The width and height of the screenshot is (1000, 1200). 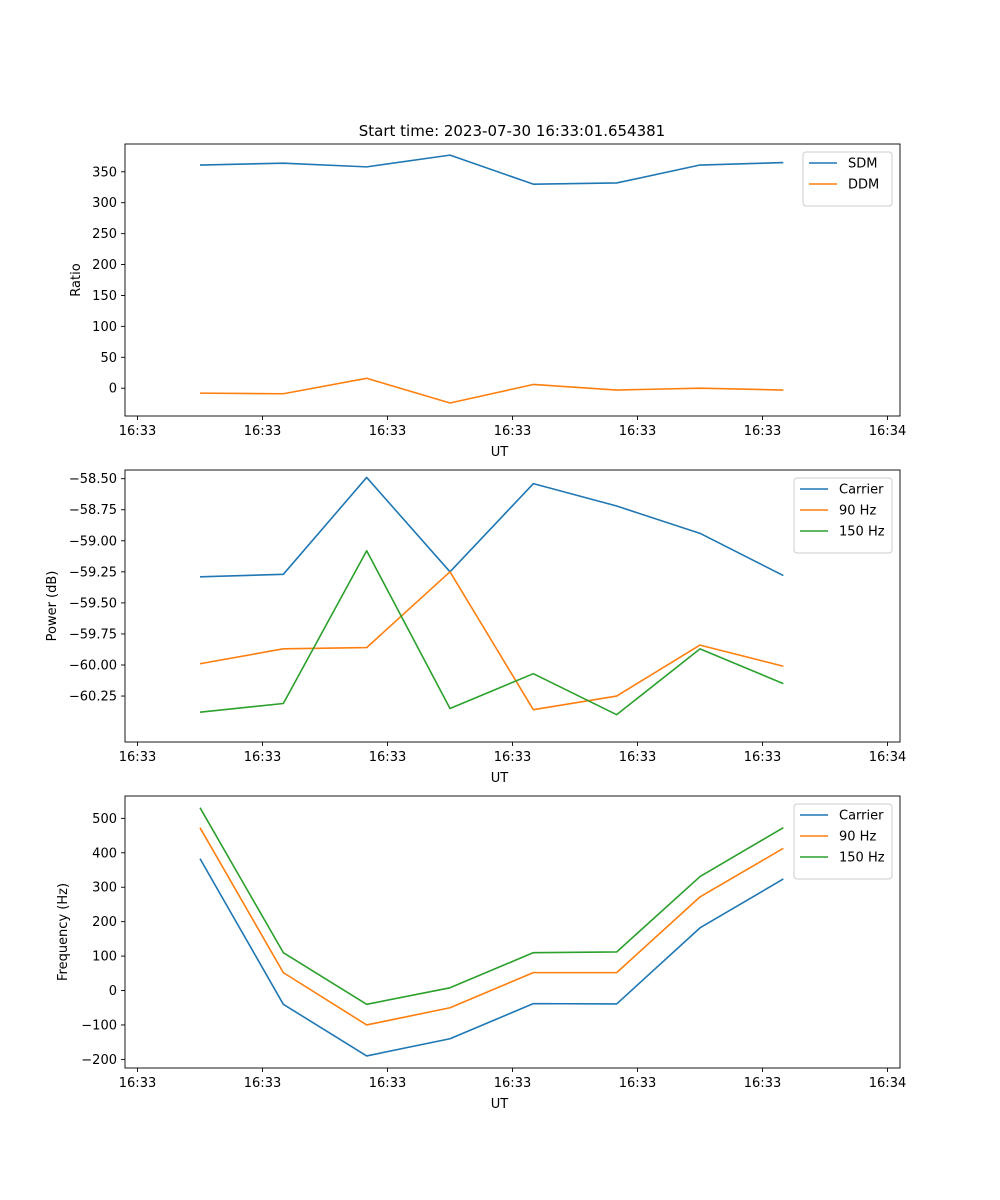 I want to click on series-line-sdm, so click(x=491, y=169).